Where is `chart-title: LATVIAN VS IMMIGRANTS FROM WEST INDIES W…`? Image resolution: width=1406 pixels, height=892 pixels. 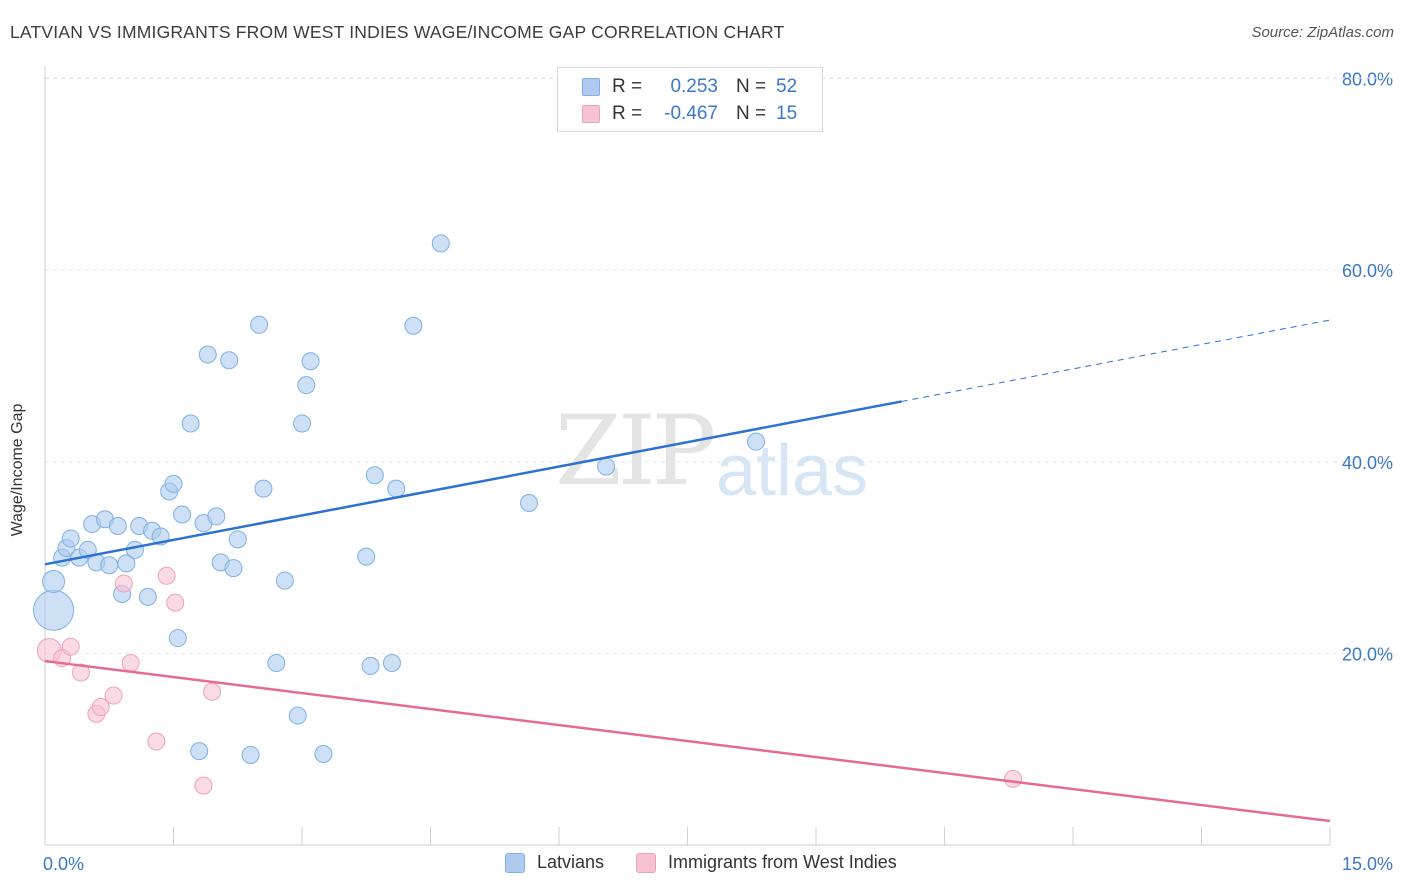 chart-title: LATVIAN VS IMMIGRANTS FROM WEST INDIES W… is located at coordinates (397, 32).